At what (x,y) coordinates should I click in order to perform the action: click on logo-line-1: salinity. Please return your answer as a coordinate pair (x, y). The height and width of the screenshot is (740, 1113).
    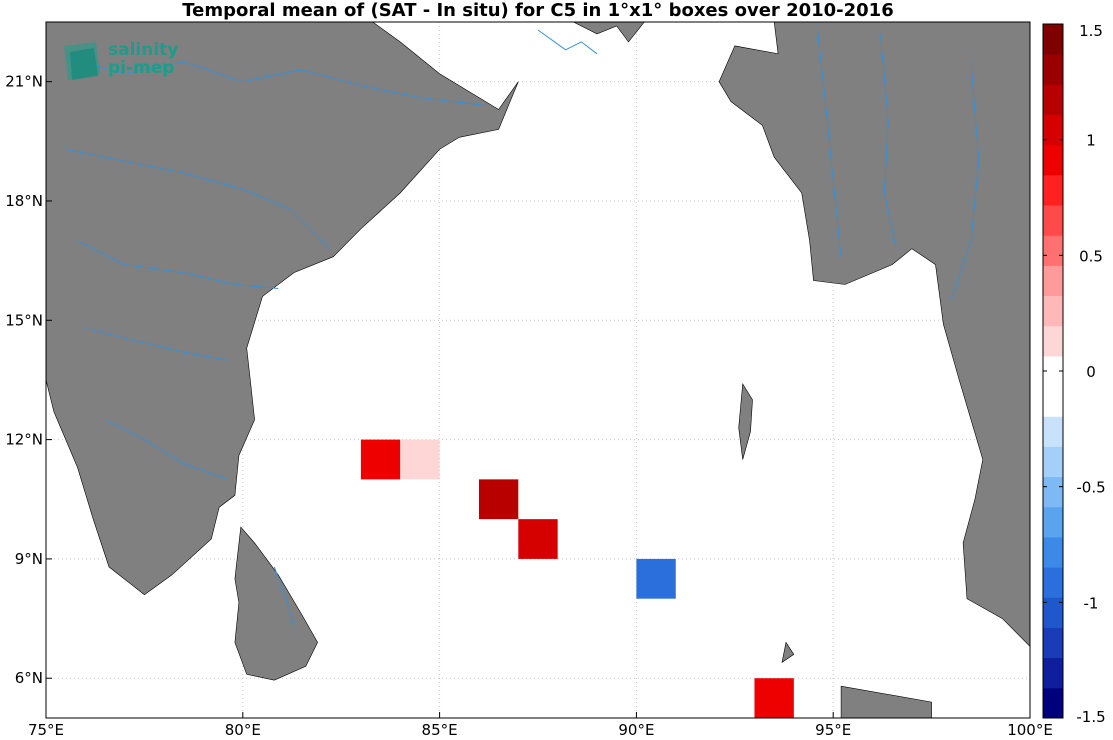
    Looking at the image, I should click on (143, 50).